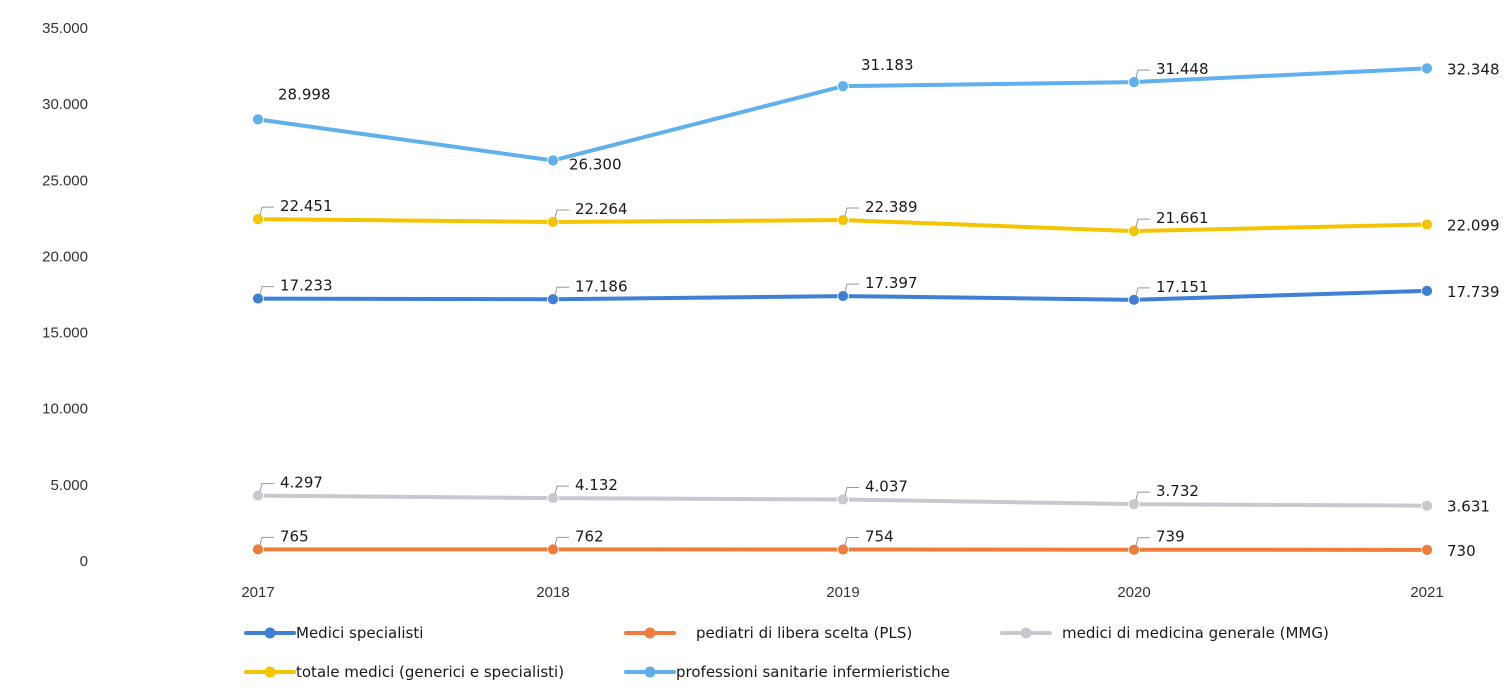 This screenshot has width=1507, height=690. I want to click on data-label: 22.451, so click(306, 206).